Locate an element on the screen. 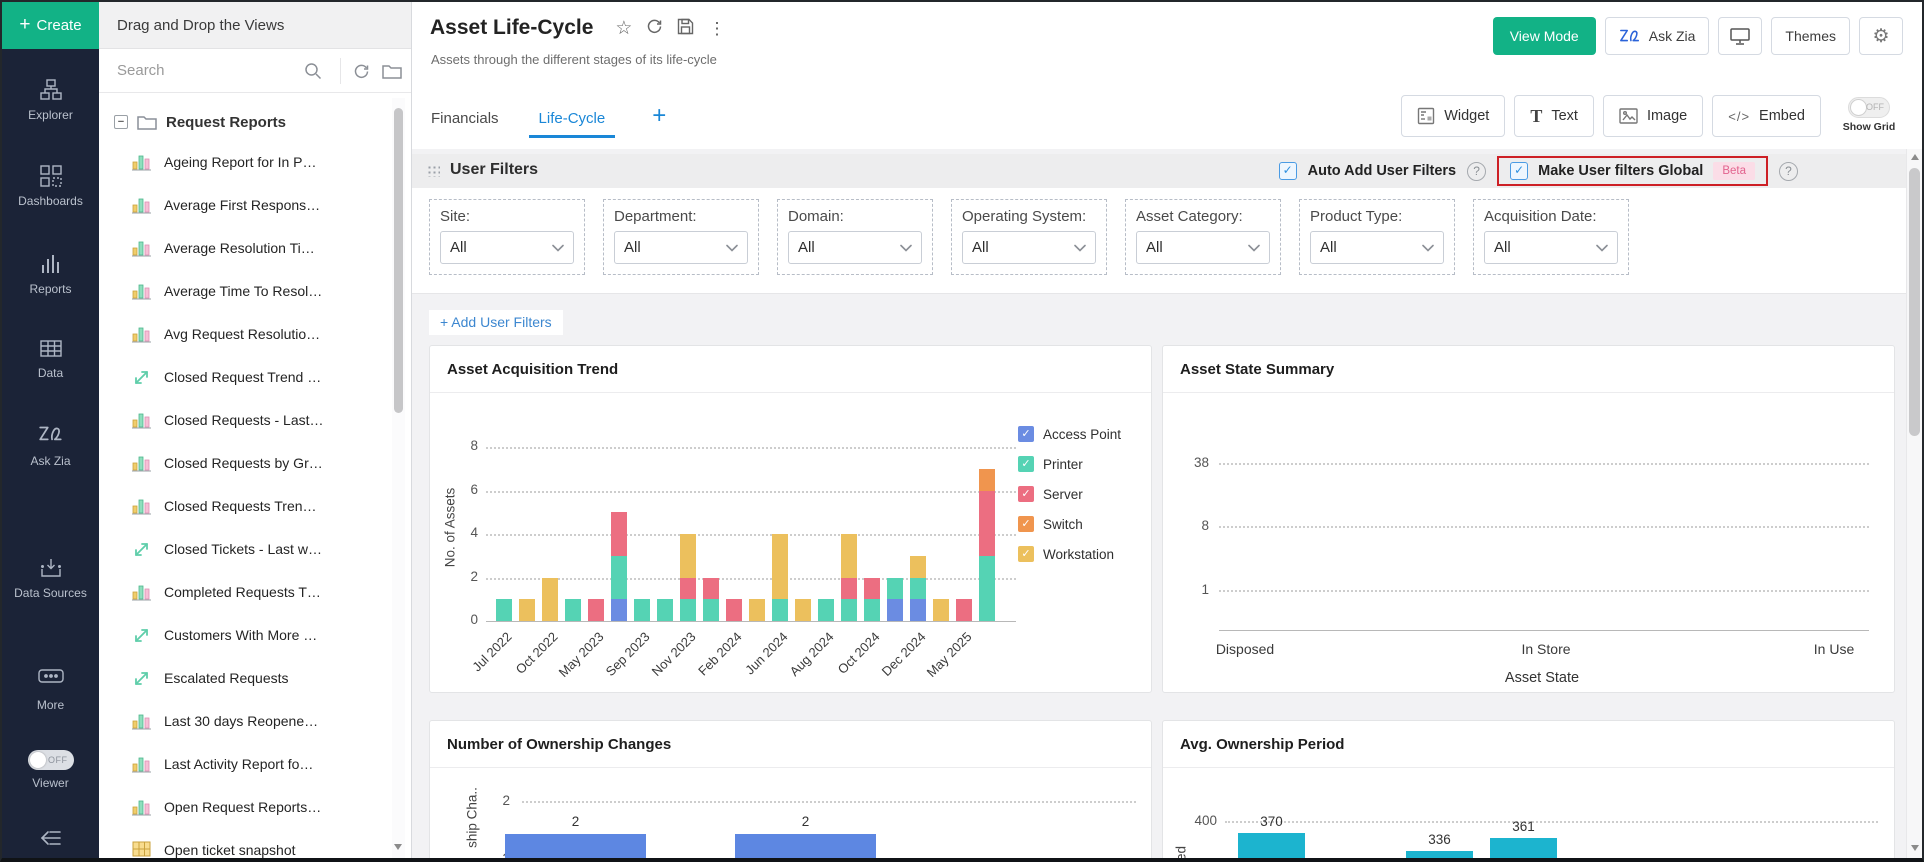 This screenshot has width=1924, height=862. filter-box-site: Site: All is located at coordinates (507, 237).